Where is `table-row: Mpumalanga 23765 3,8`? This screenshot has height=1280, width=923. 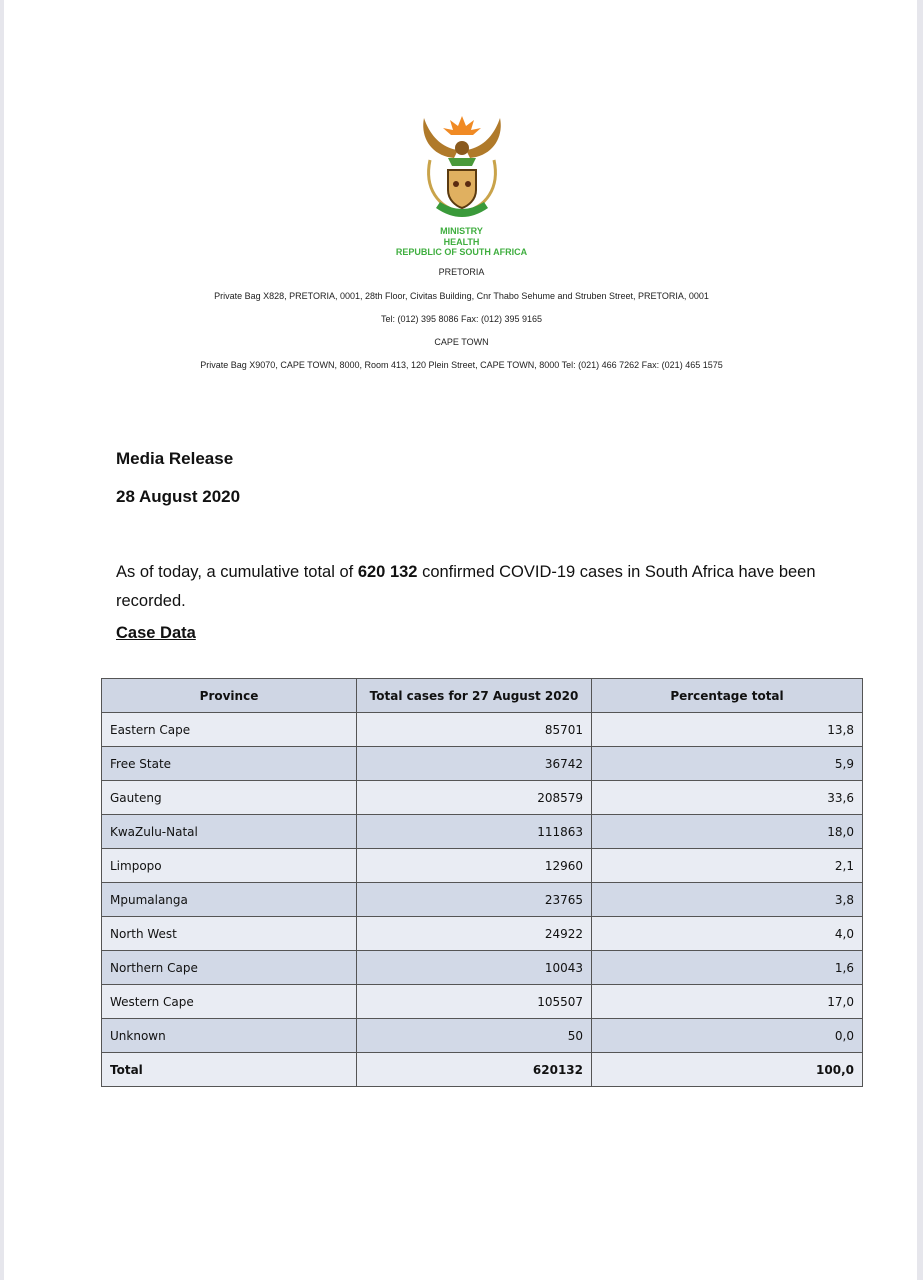
table-row: Mpumalanga 23765 3,8 is located at coordinates (482, 899).